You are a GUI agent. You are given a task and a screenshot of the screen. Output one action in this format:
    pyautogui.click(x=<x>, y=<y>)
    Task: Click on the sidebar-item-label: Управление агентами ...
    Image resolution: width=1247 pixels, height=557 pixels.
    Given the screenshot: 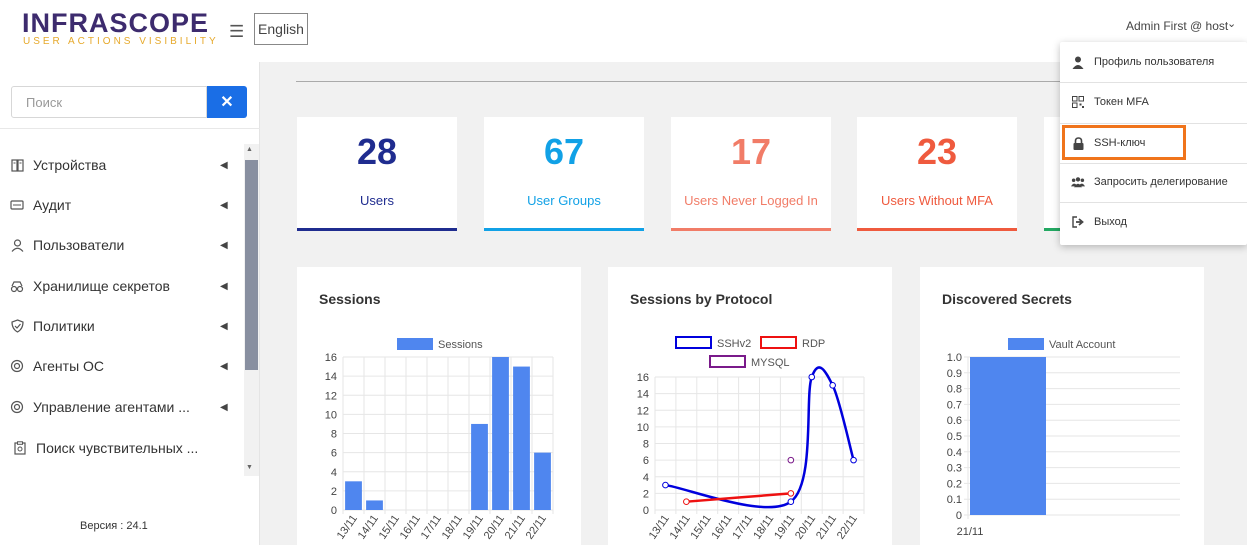 What is the action you would take?
    pyautogui.click(x=111, y=407)
    